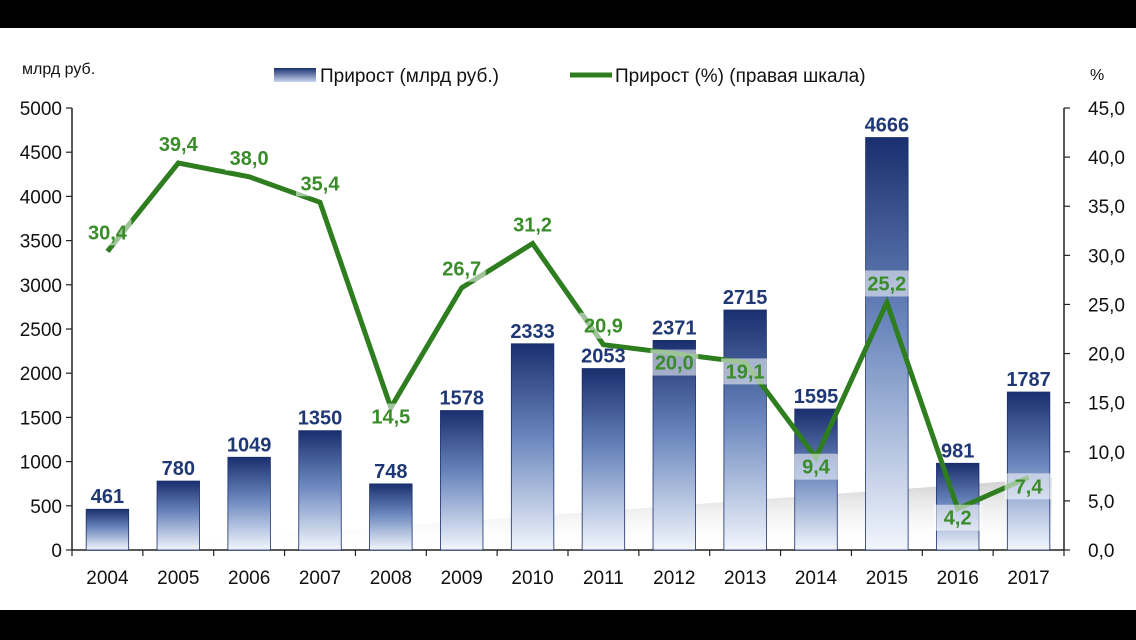  Describe the element at coordinates (461, 399) in the screenshot. I see `bar-value-label: 1578` at that location.